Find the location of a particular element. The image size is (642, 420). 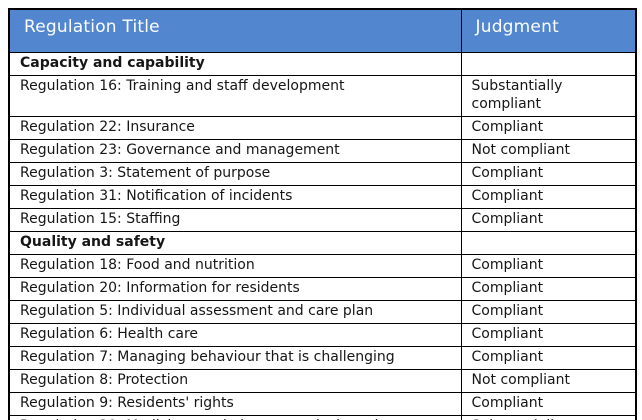

section-title-cell: Quality and safety is located at coordinates (235, 243).